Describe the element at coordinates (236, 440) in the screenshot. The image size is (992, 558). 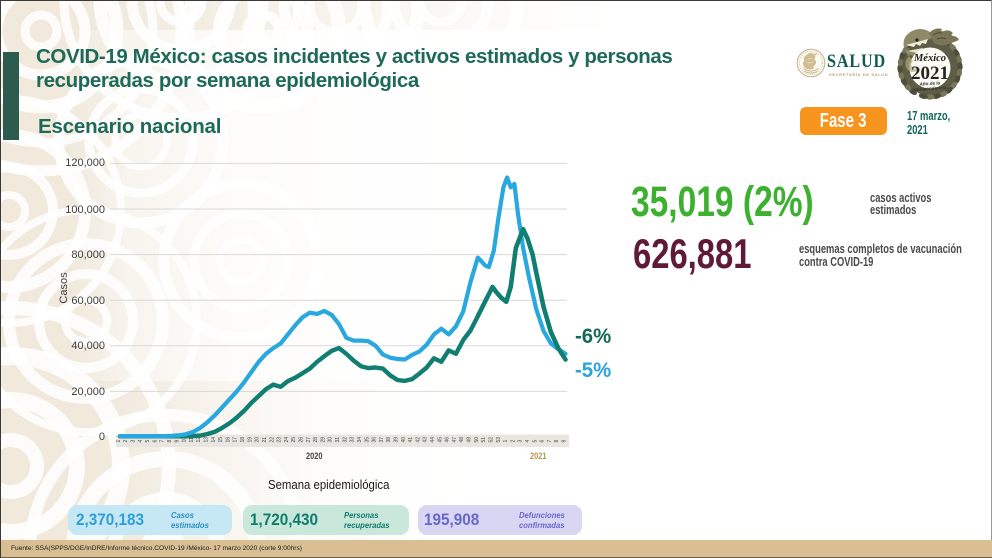
I see `svg-text: 17` at that location.